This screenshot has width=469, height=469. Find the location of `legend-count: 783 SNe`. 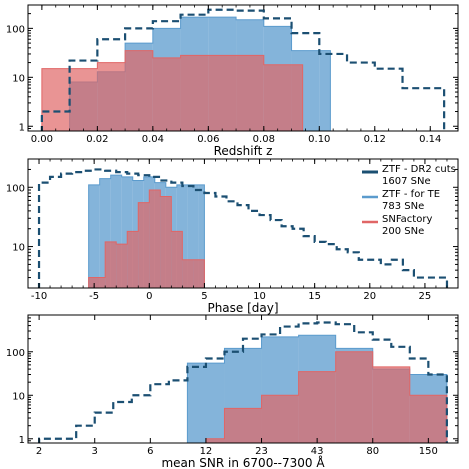

legend-count: 783 SNe is located at coordinates (403, 206).